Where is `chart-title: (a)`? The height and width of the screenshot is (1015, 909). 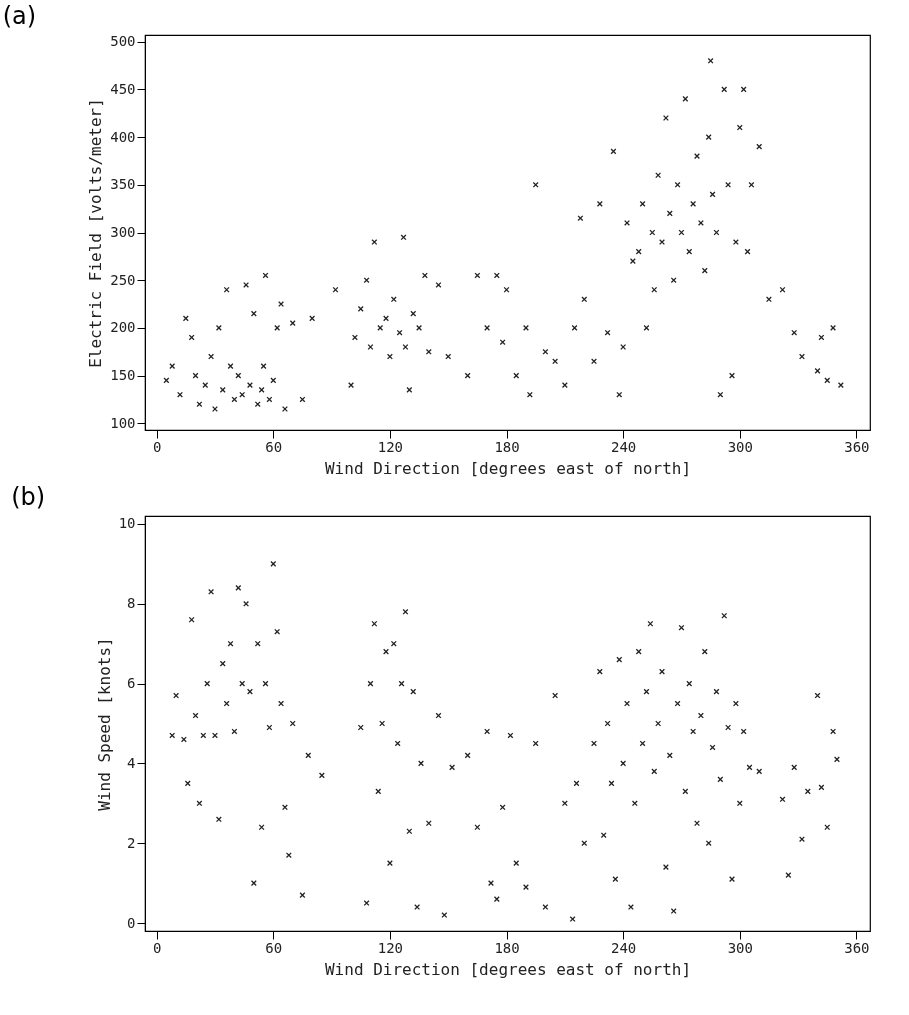 chart-title: (a) is located at coordinates (19, 15).